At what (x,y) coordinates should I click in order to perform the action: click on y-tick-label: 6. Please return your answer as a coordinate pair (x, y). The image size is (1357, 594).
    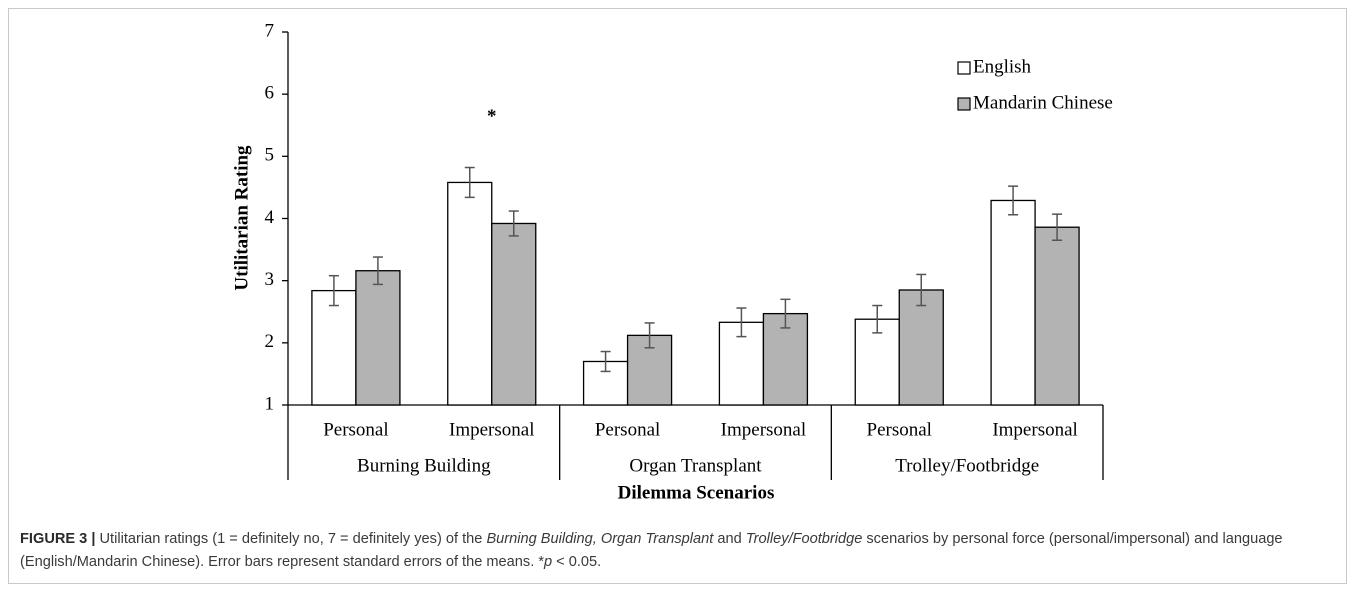
    Looking at the image, I should click on (270, 93).